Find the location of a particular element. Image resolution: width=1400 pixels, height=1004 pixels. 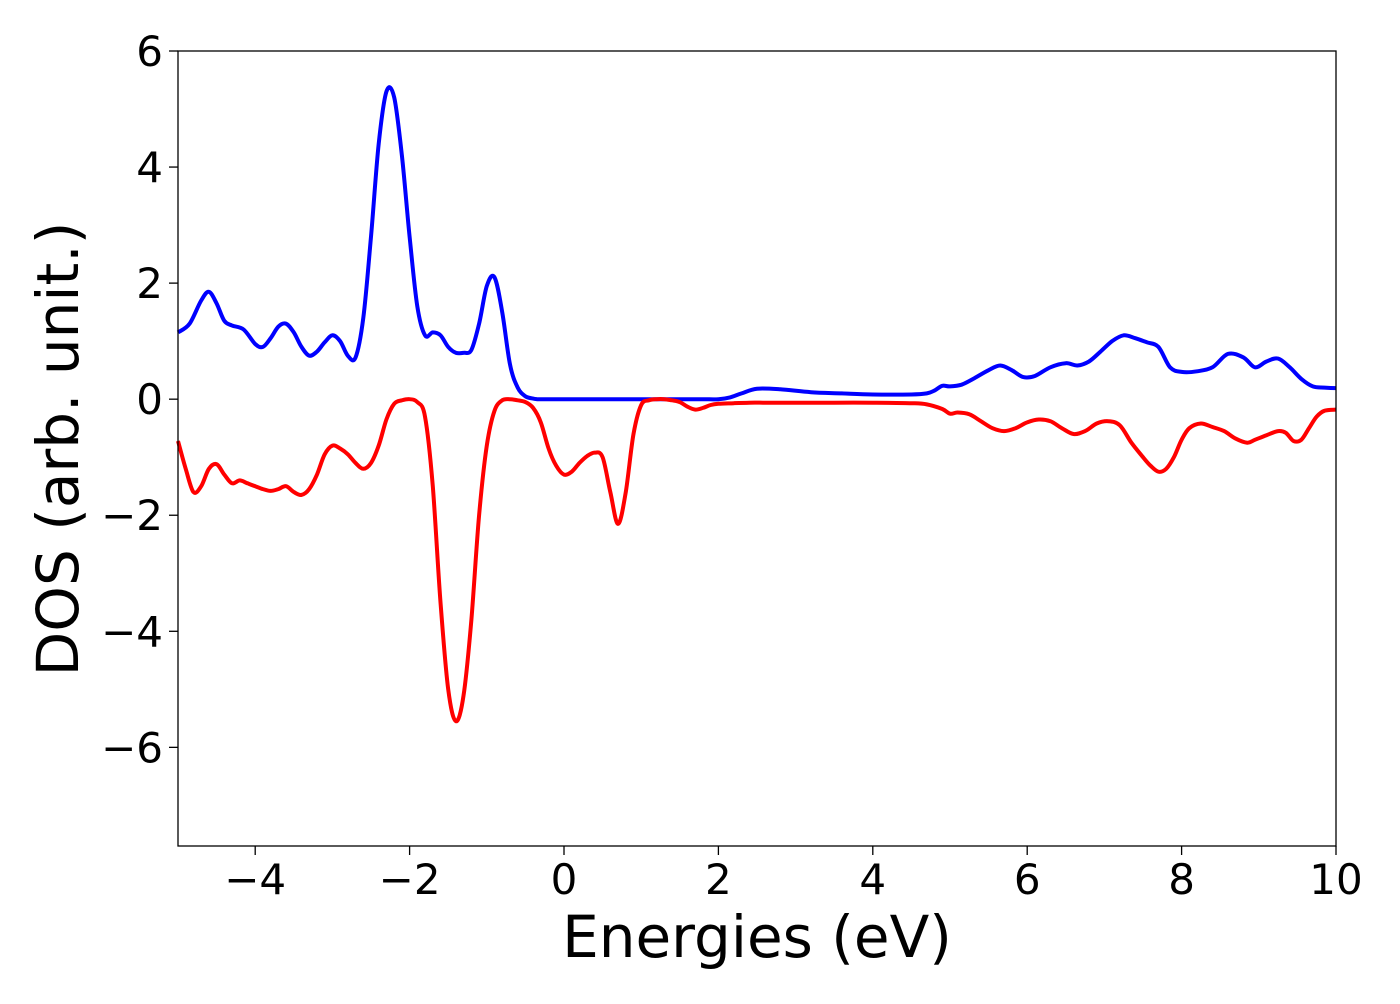

y-tick-label: 0 is located at coordinates (149, 399).